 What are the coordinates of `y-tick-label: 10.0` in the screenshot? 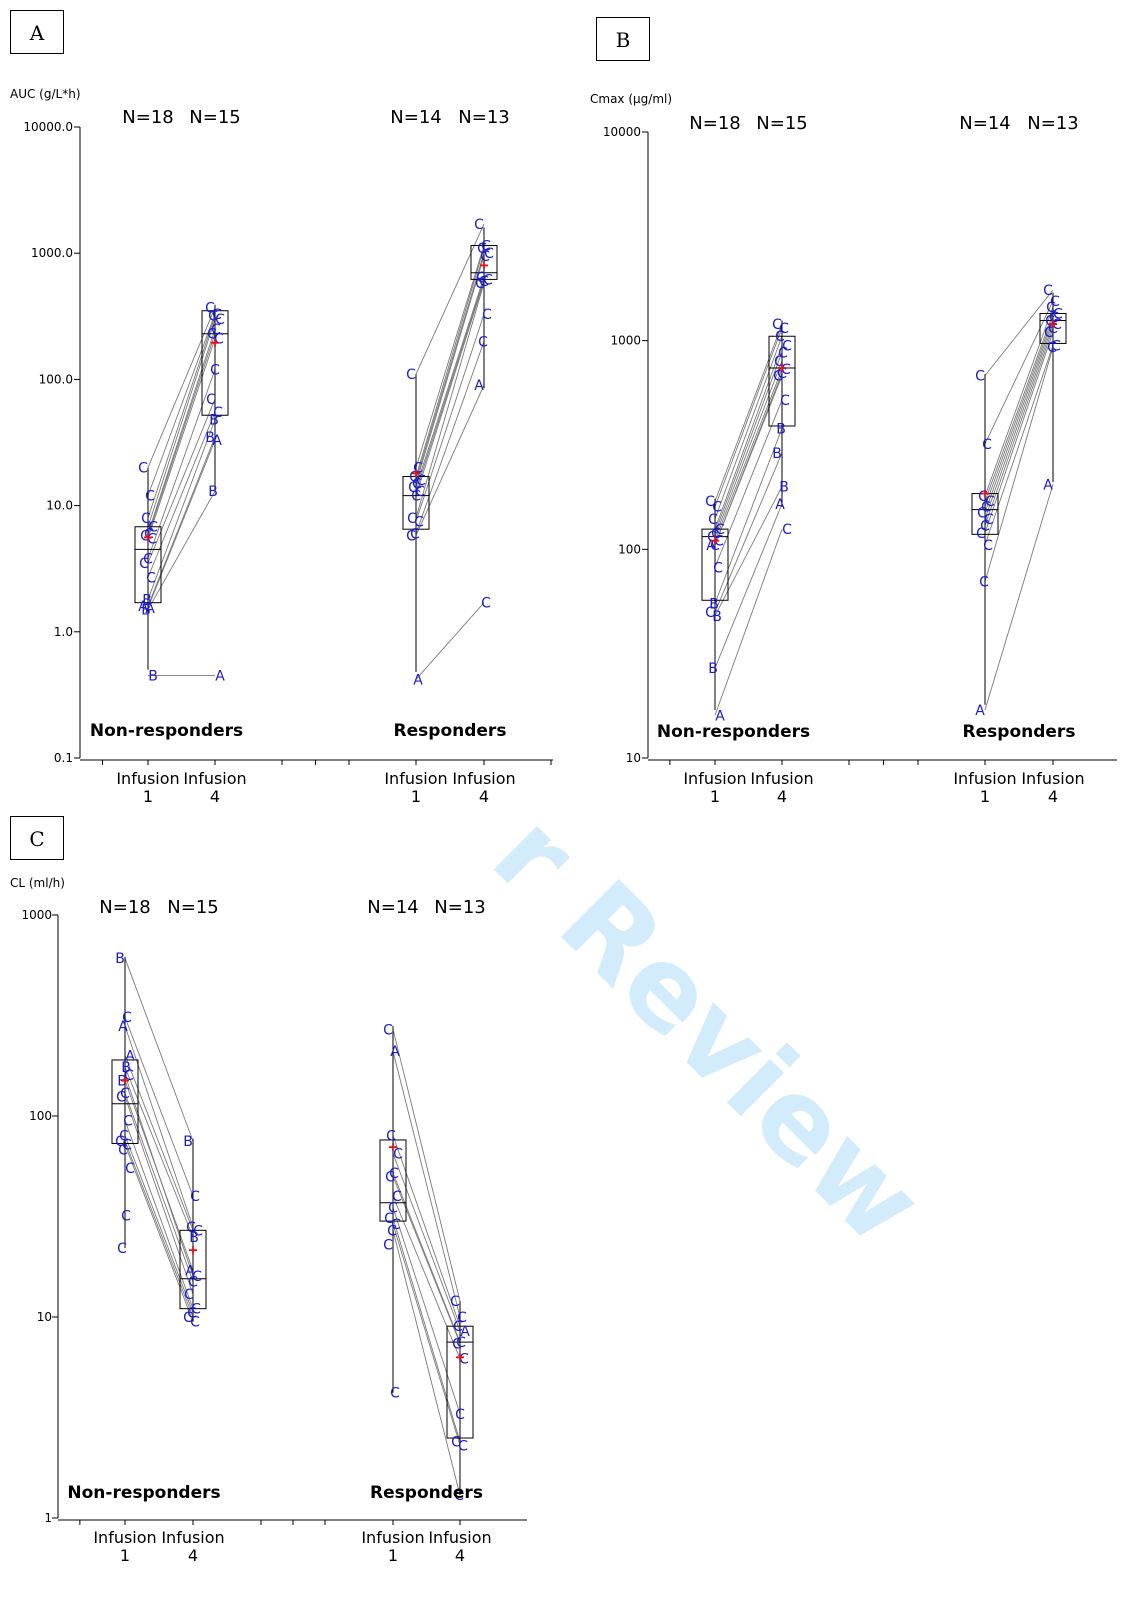 It's located at (59, 506).